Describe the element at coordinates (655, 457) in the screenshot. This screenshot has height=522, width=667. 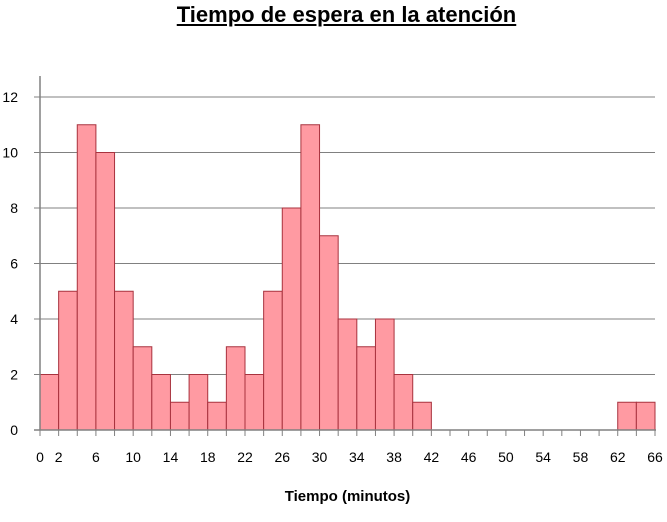
I see `x-tick-label: 66` at that location.